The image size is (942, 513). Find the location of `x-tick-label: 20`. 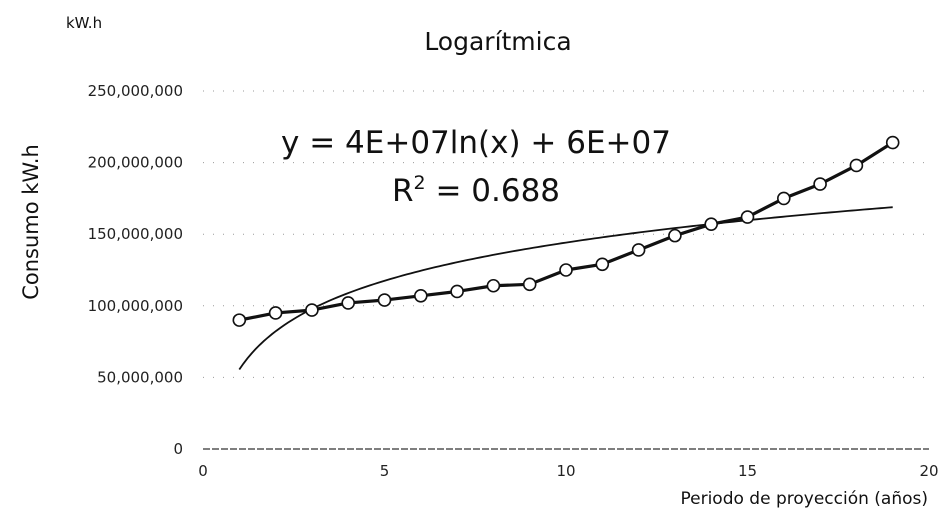

x-tick-label: 20 is located at coordinates (928, 471).